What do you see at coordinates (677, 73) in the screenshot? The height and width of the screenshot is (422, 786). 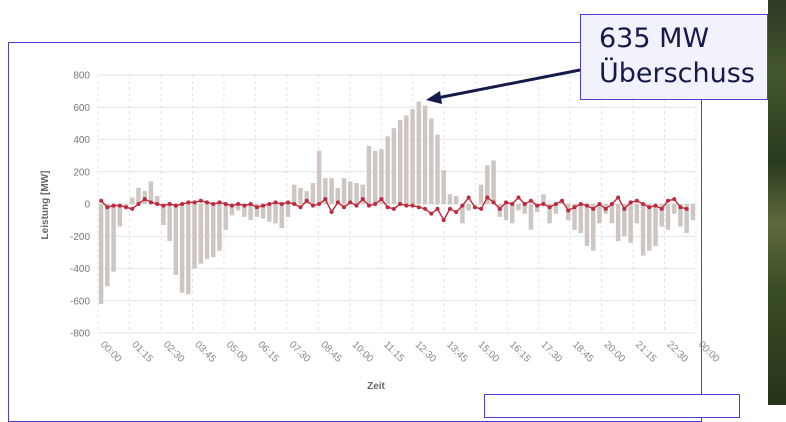 I see `annotation-label: Überschuss` at bounding box center [677, 73].